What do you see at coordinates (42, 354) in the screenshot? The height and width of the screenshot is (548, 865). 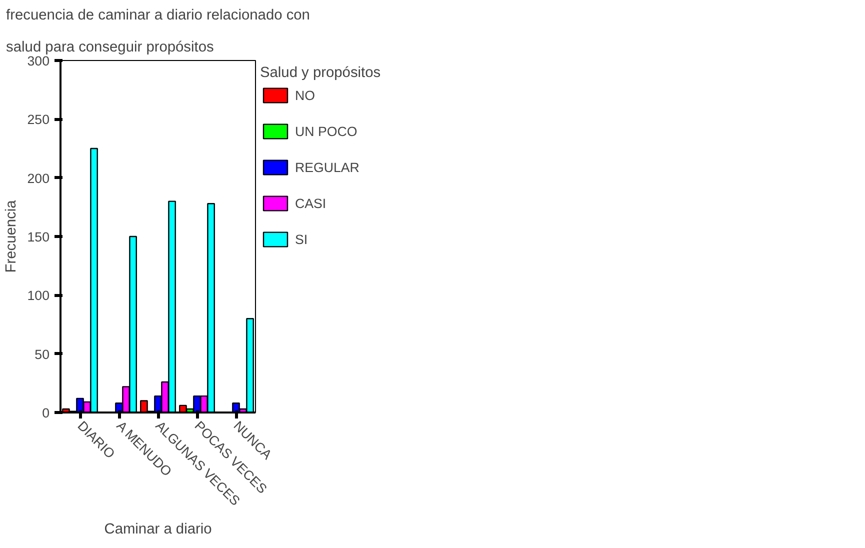 I see `y-tick-label: 50` at bounding box center [42, 354].